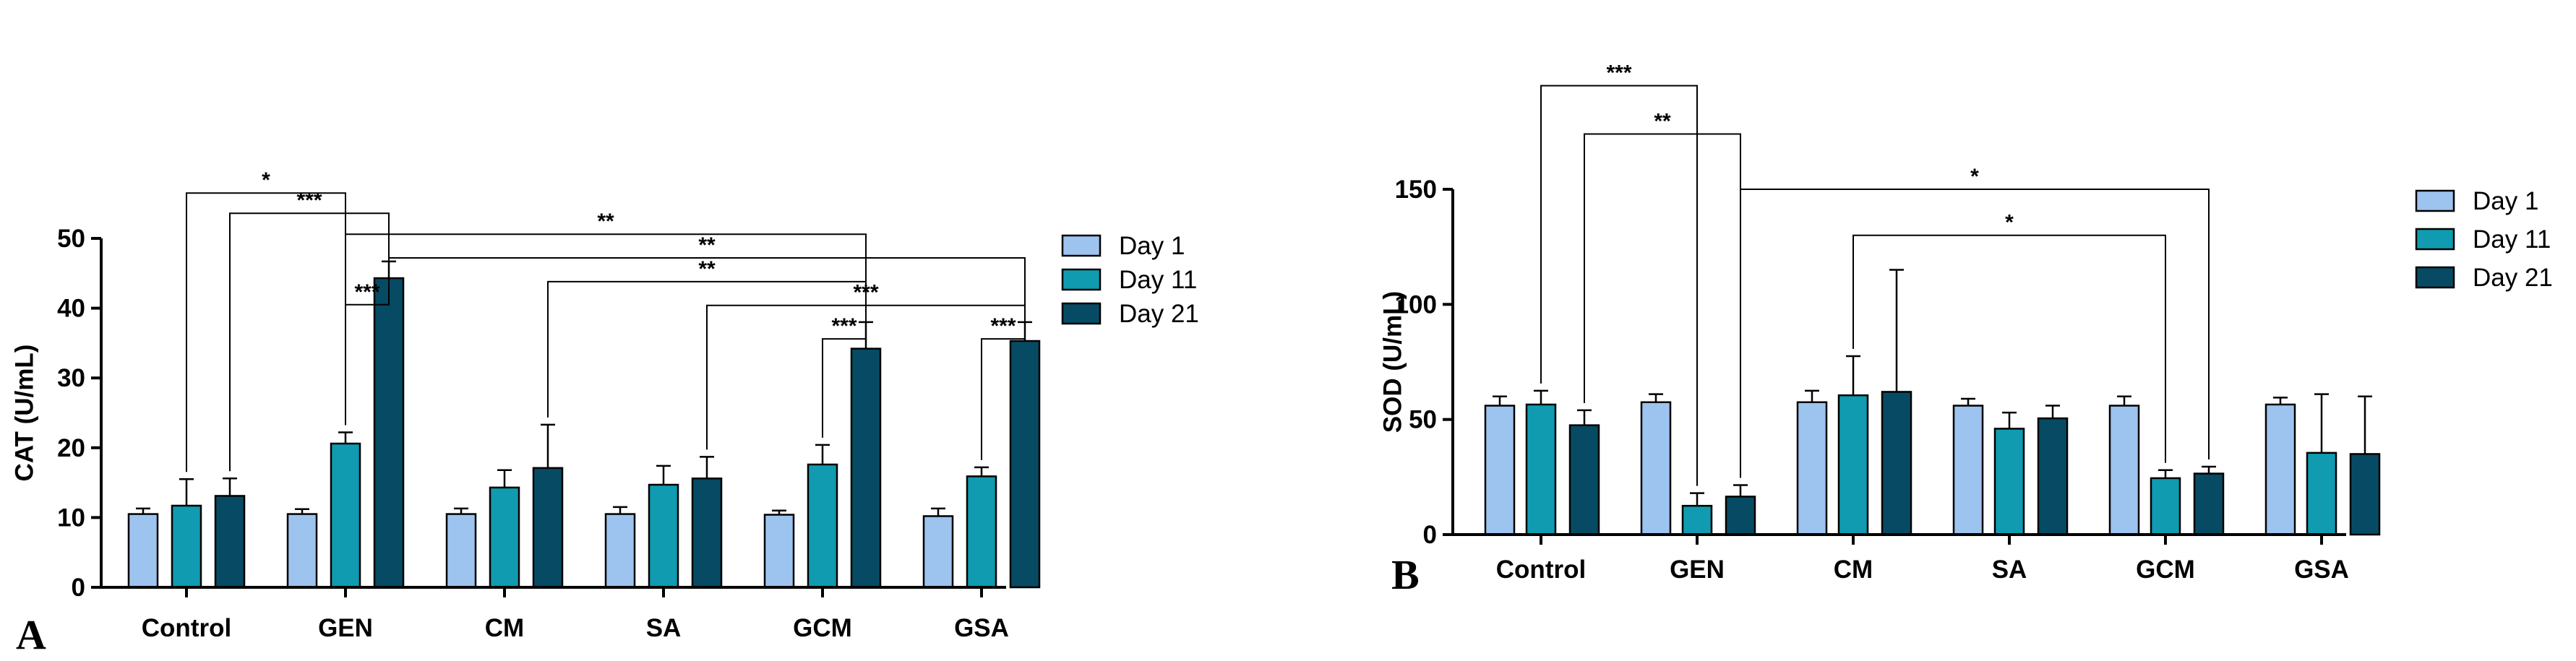 The image size is (2576, 661). Describe the element at coordinates (1406, 575) in the screenshot. I see `panel-label: B` at that location.